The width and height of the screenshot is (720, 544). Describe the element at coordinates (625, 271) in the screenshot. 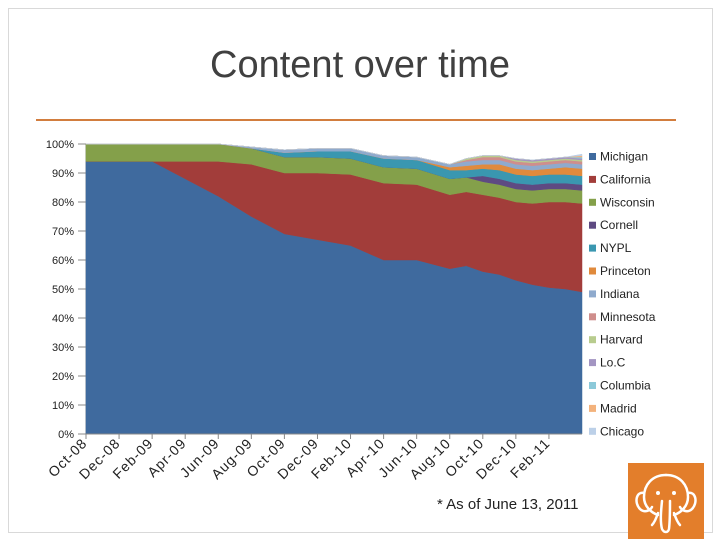

I see `legend-label: Princeton` at that location.